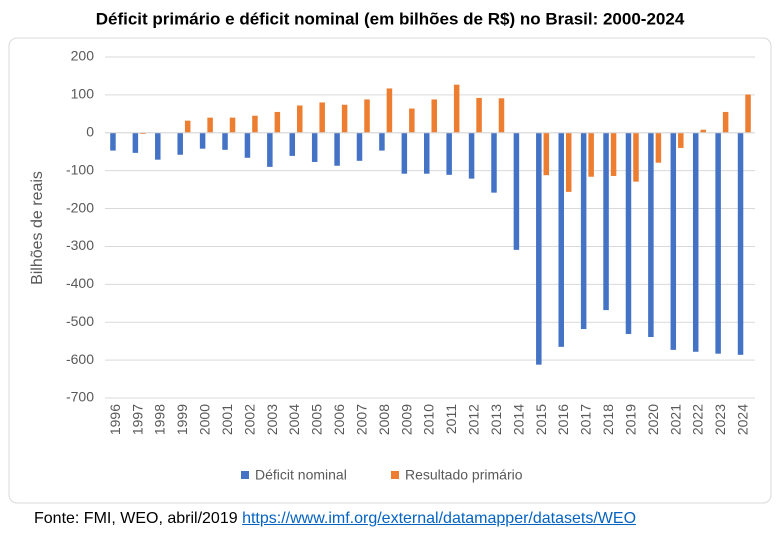  Describe the element at coordinates (80, 169) in the screenshot. I see `y-tick-label: -100` at that location.